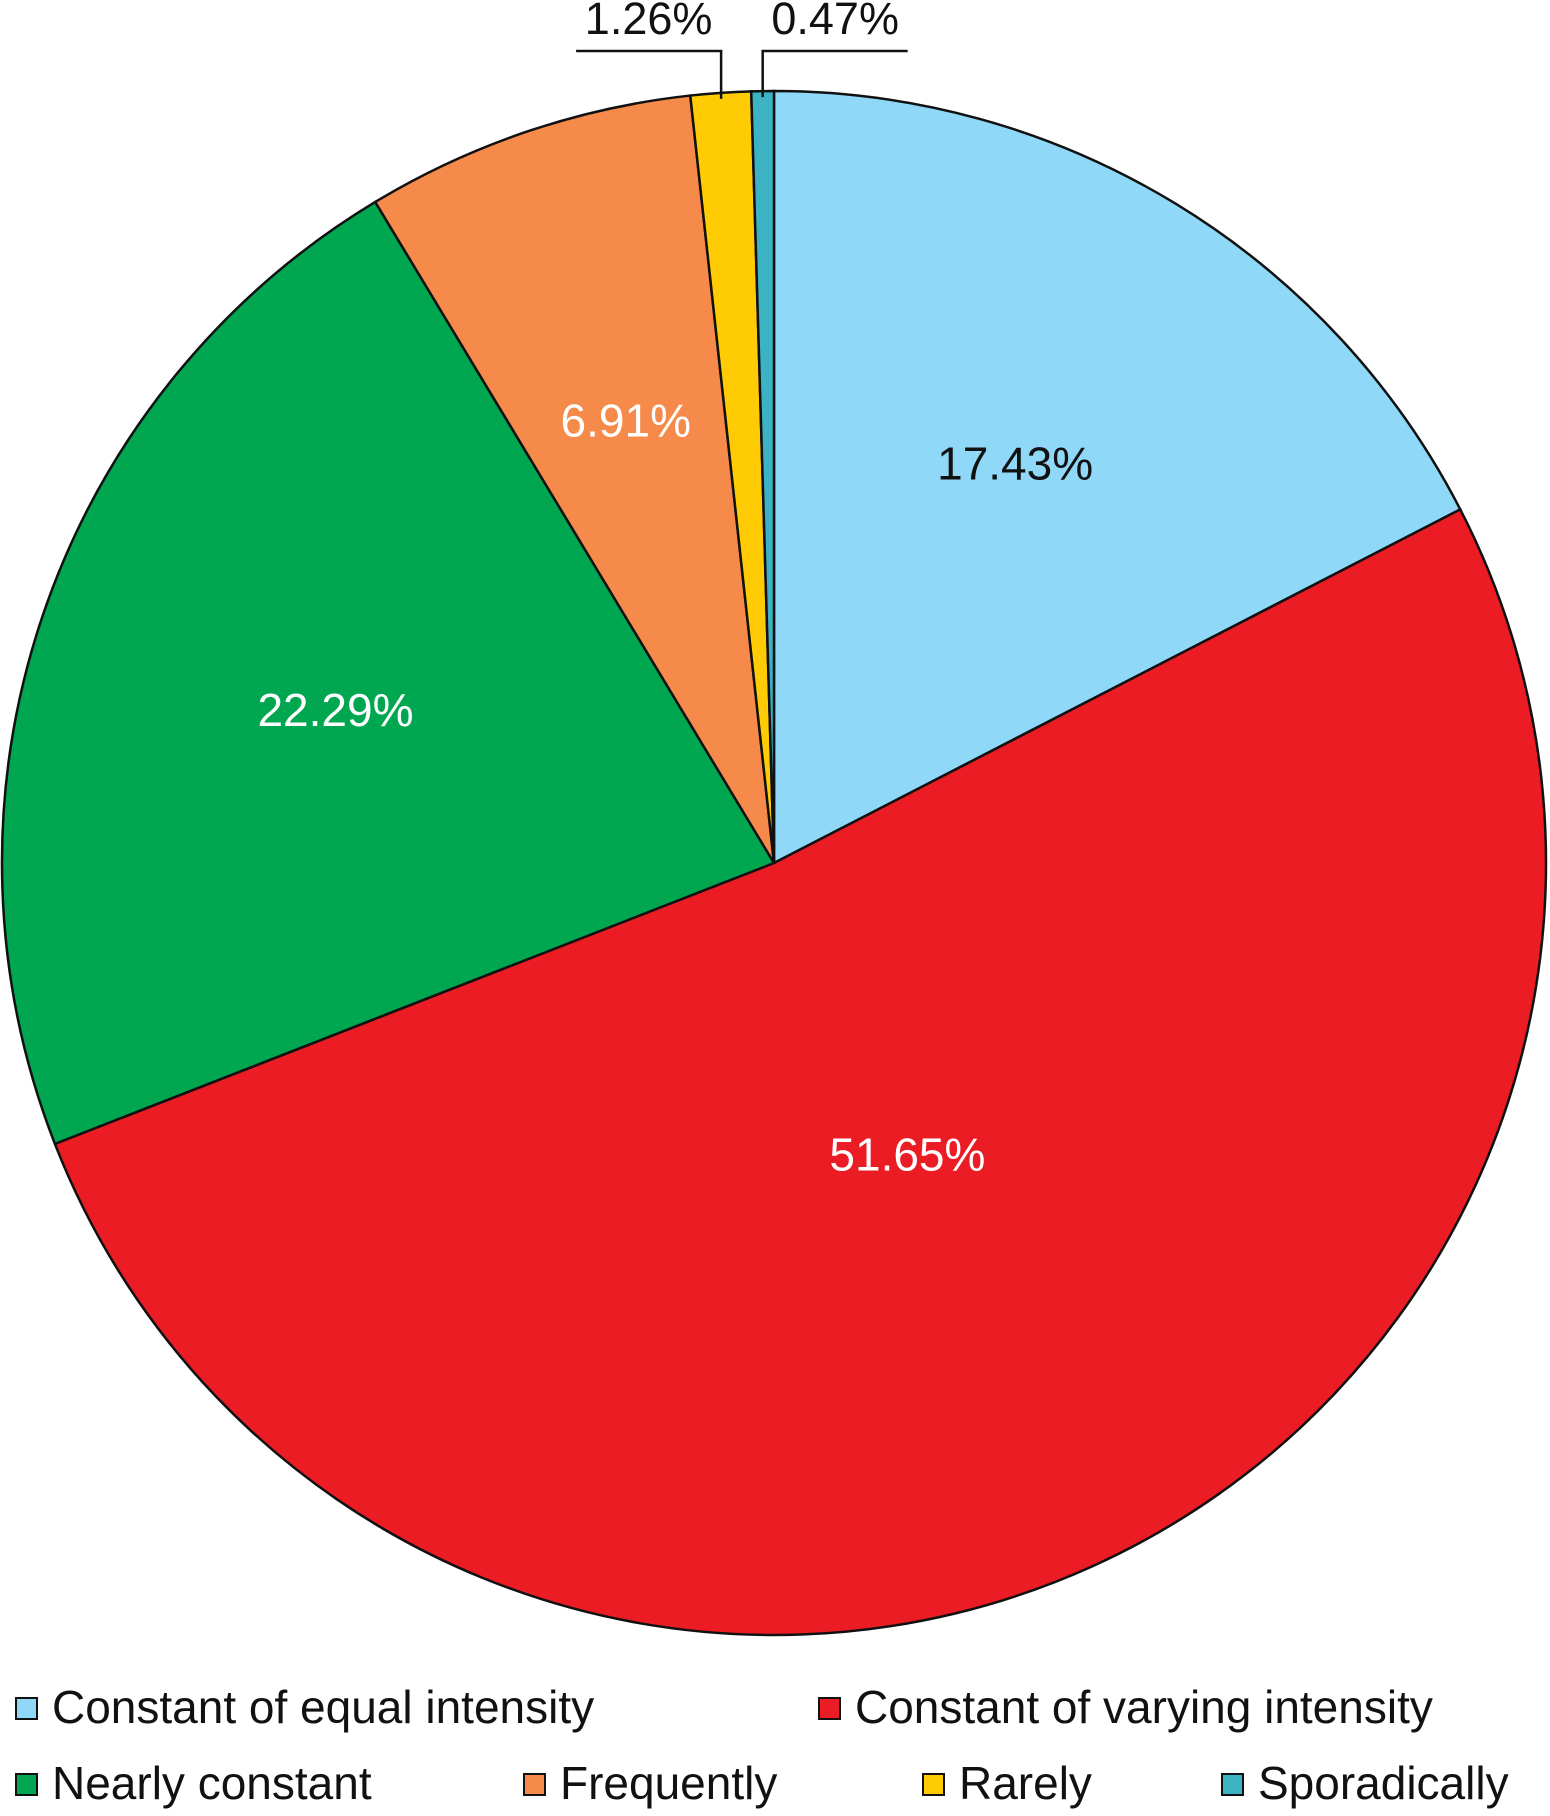 Image resolution: width=1550 pixels, height=1816 pixels. Describe the element at coordinates (212, 1783) in the screenshot. I see `legend-label: Nearly constant` at that location.